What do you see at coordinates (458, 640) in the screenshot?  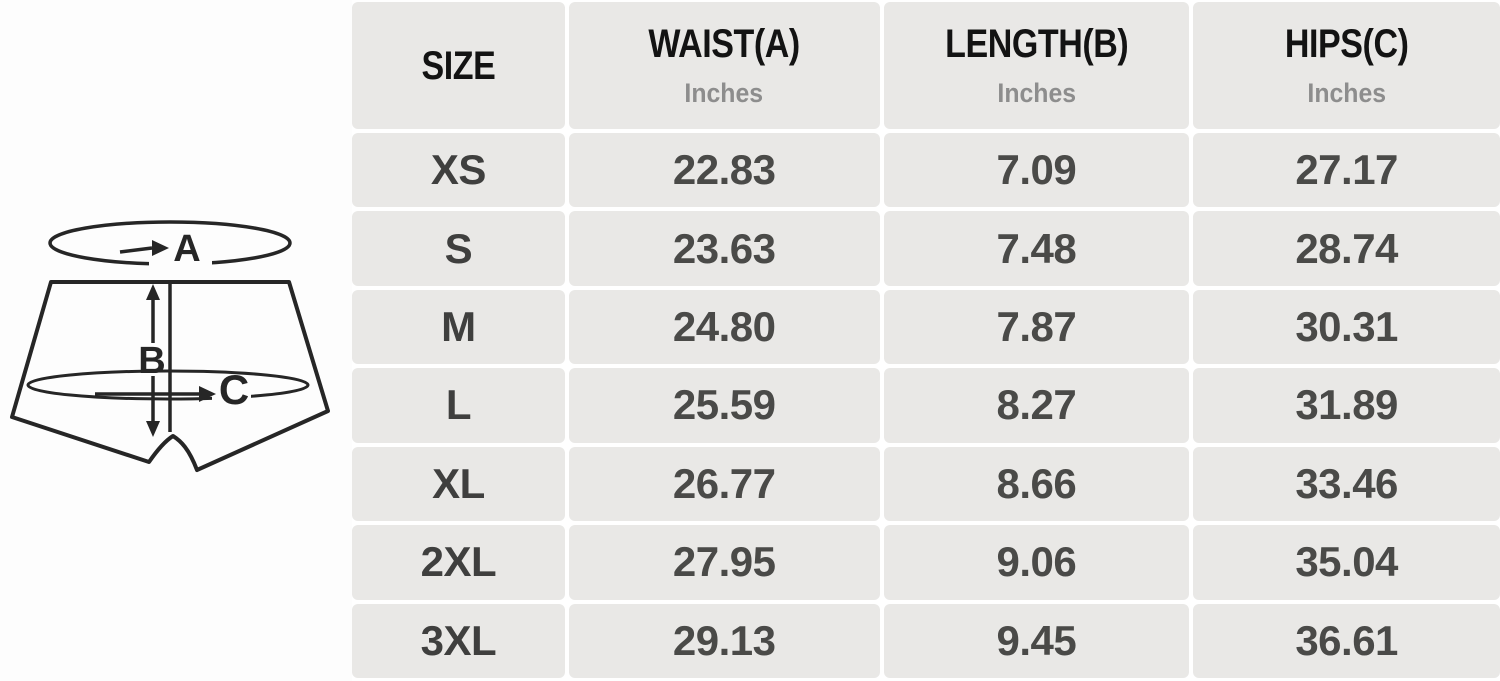 I see `size-label-cell: 3XL` at bounding box center [458, 640].